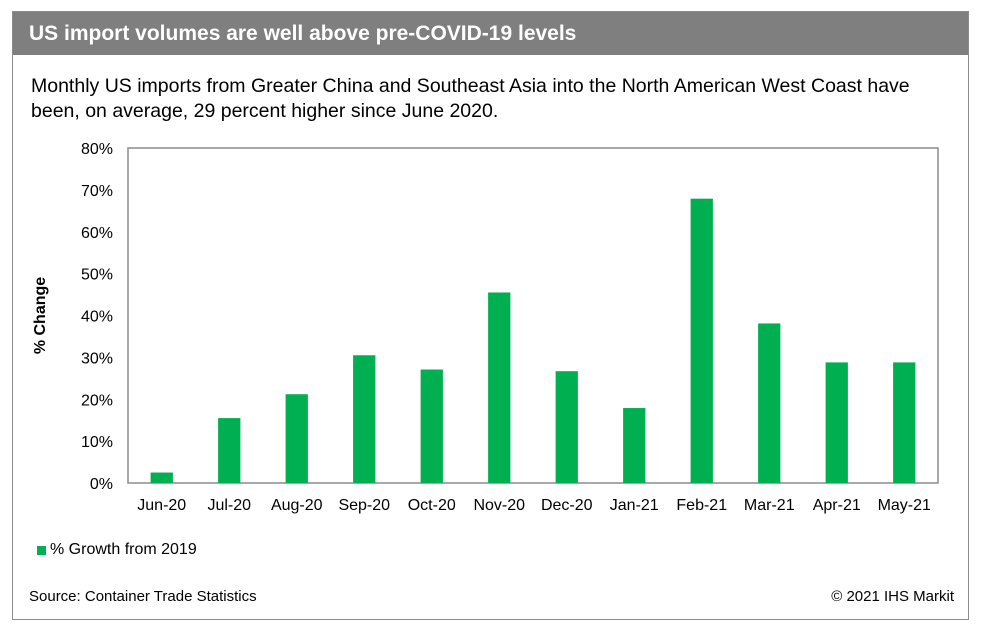  I want to click on x-tick-label: Sep-20, so click(364, 505).